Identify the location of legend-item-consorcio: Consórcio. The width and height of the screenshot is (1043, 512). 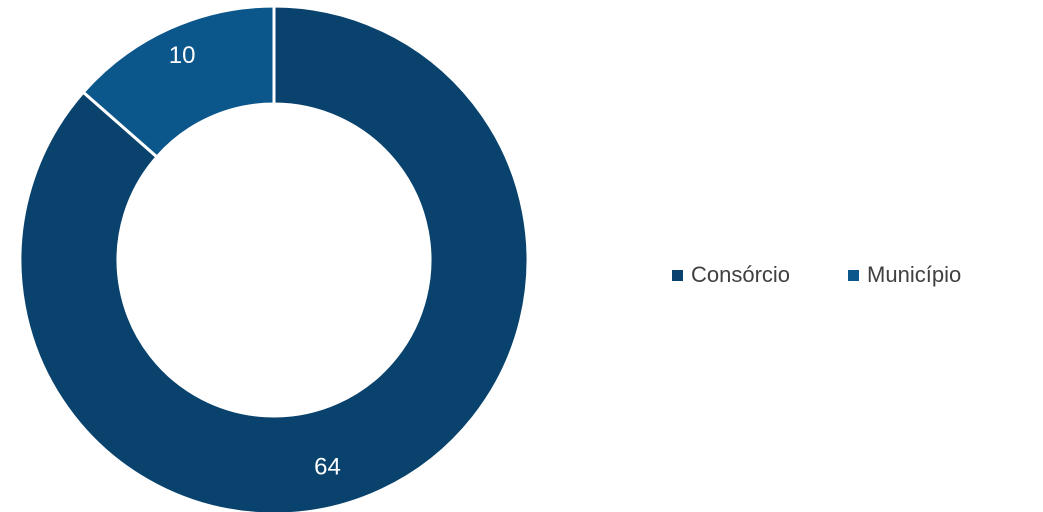
(731, 275).